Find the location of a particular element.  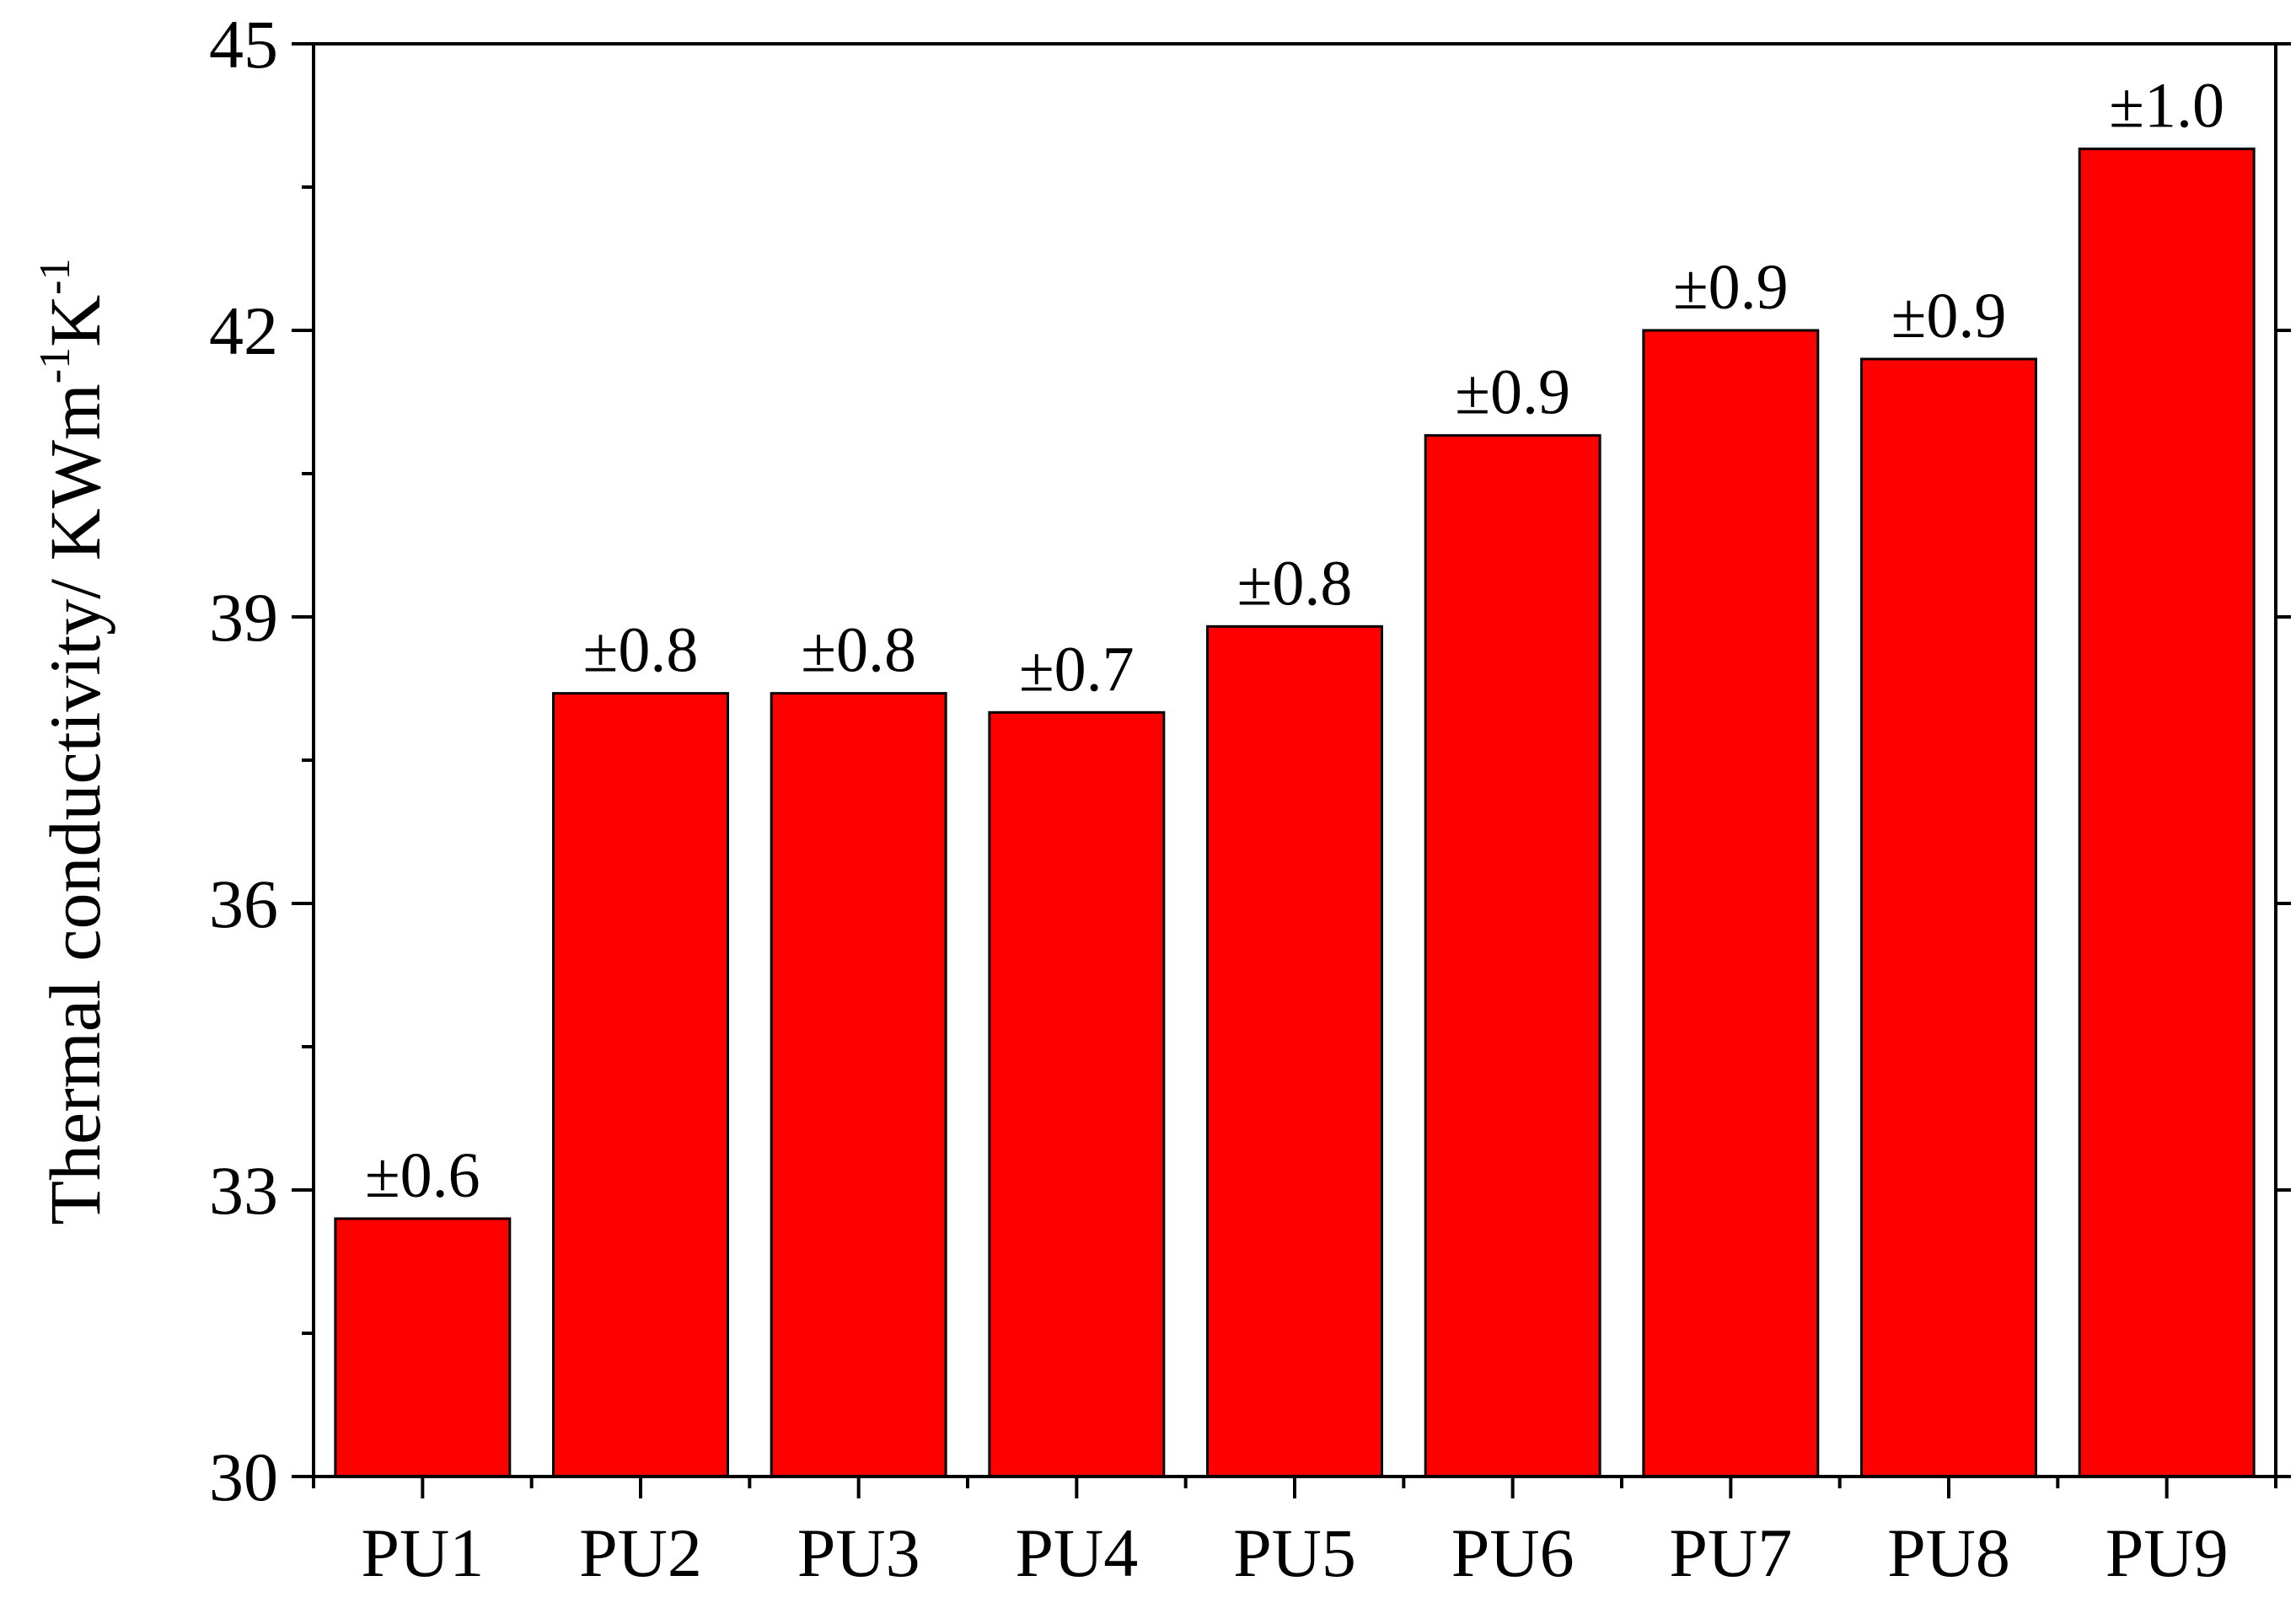

y-tick-label: 36 is located at coordinates (243, 904).